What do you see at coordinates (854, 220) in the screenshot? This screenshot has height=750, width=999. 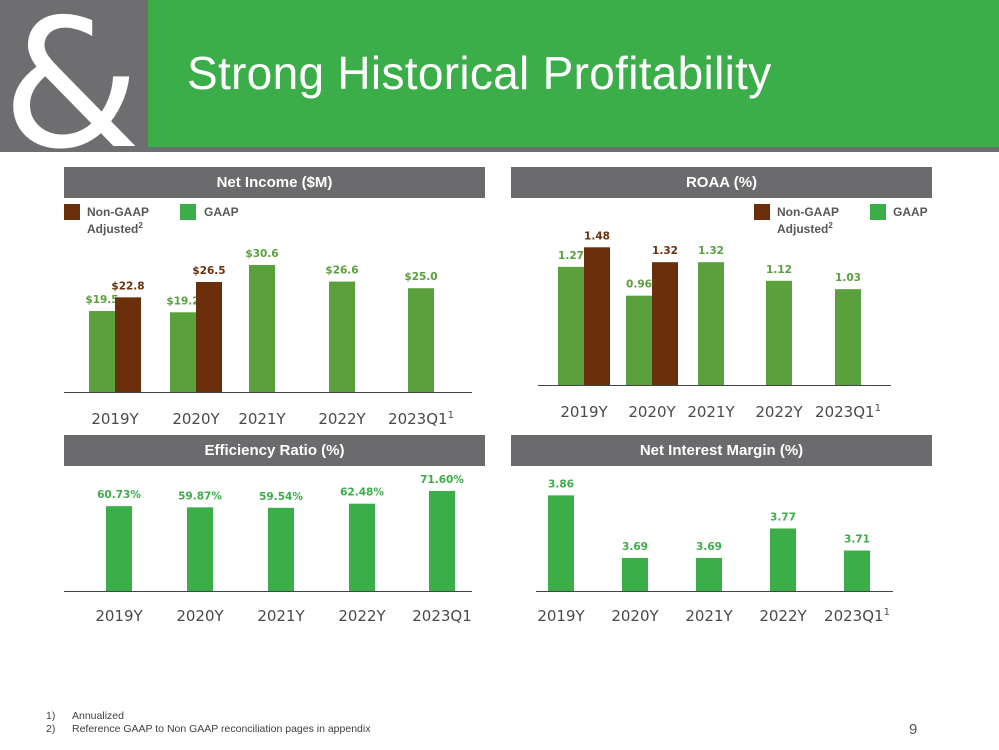 I see `roaa-legend: Non-GAAP Adjusted2 GAAP` at bounding box center [854, 220].